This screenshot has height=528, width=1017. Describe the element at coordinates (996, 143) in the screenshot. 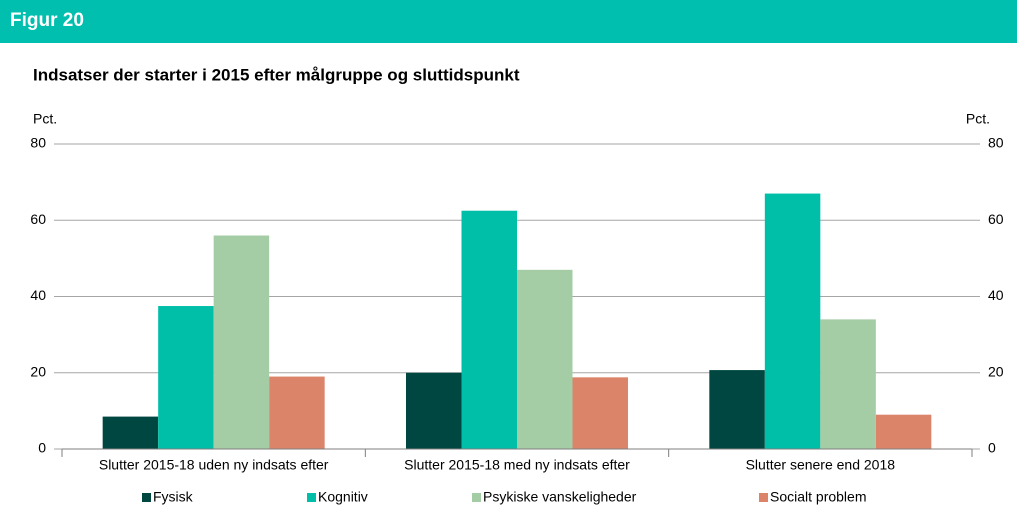

I see `y2-tick-label: 80` at that location.